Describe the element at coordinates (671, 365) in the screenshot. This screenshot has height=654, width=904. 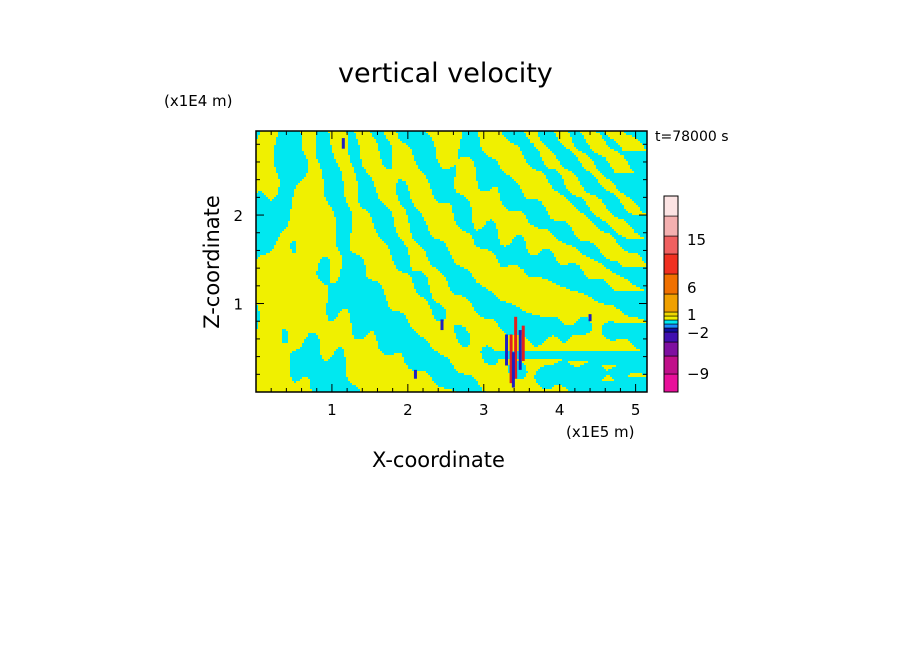
I see `colorbar-band` at that location.